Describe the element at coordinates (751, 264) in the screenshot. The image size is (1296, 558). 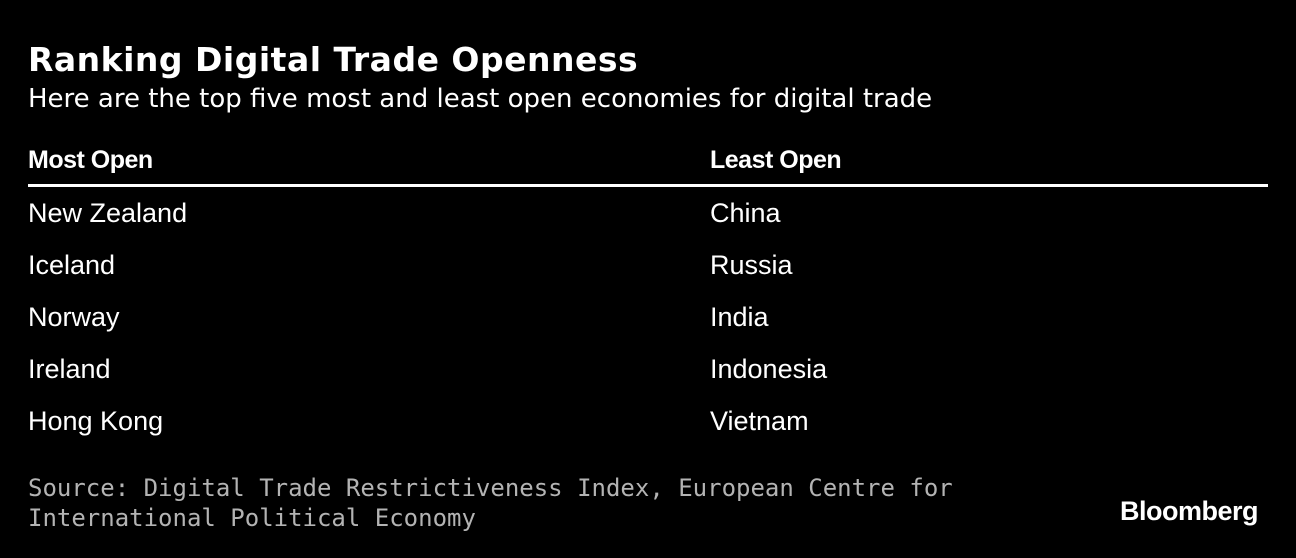
I see `least-open-cell: Russia` at that location.